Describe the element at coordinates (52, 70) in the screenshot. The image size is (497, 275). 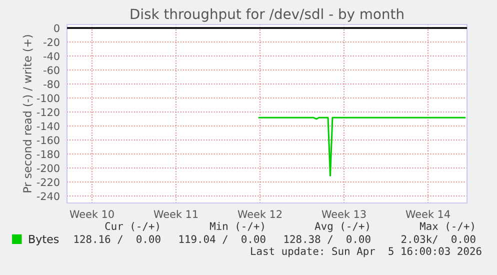
I see `y-tick-label: -60` at that location.